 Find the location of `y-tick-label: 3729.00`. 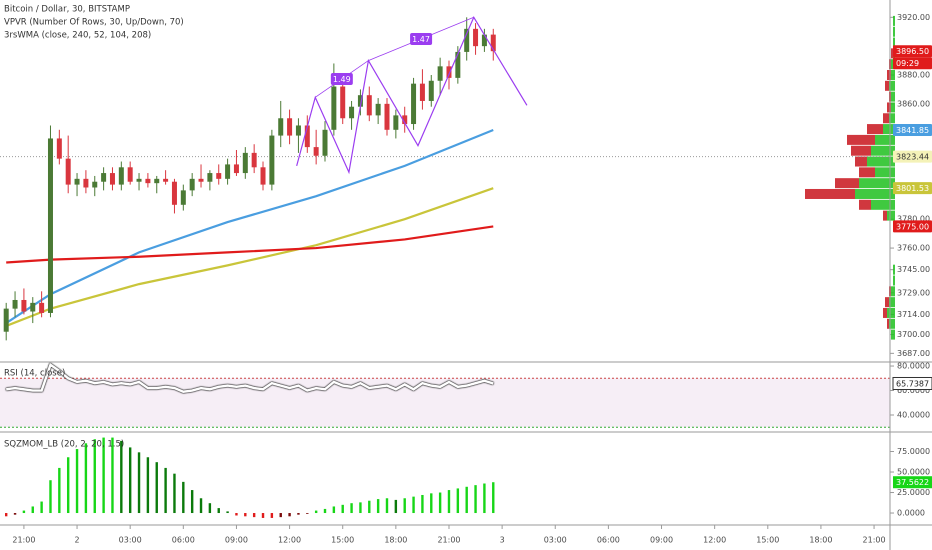

y-tick-label: 3729.00 is located at coordinates (913, 292).